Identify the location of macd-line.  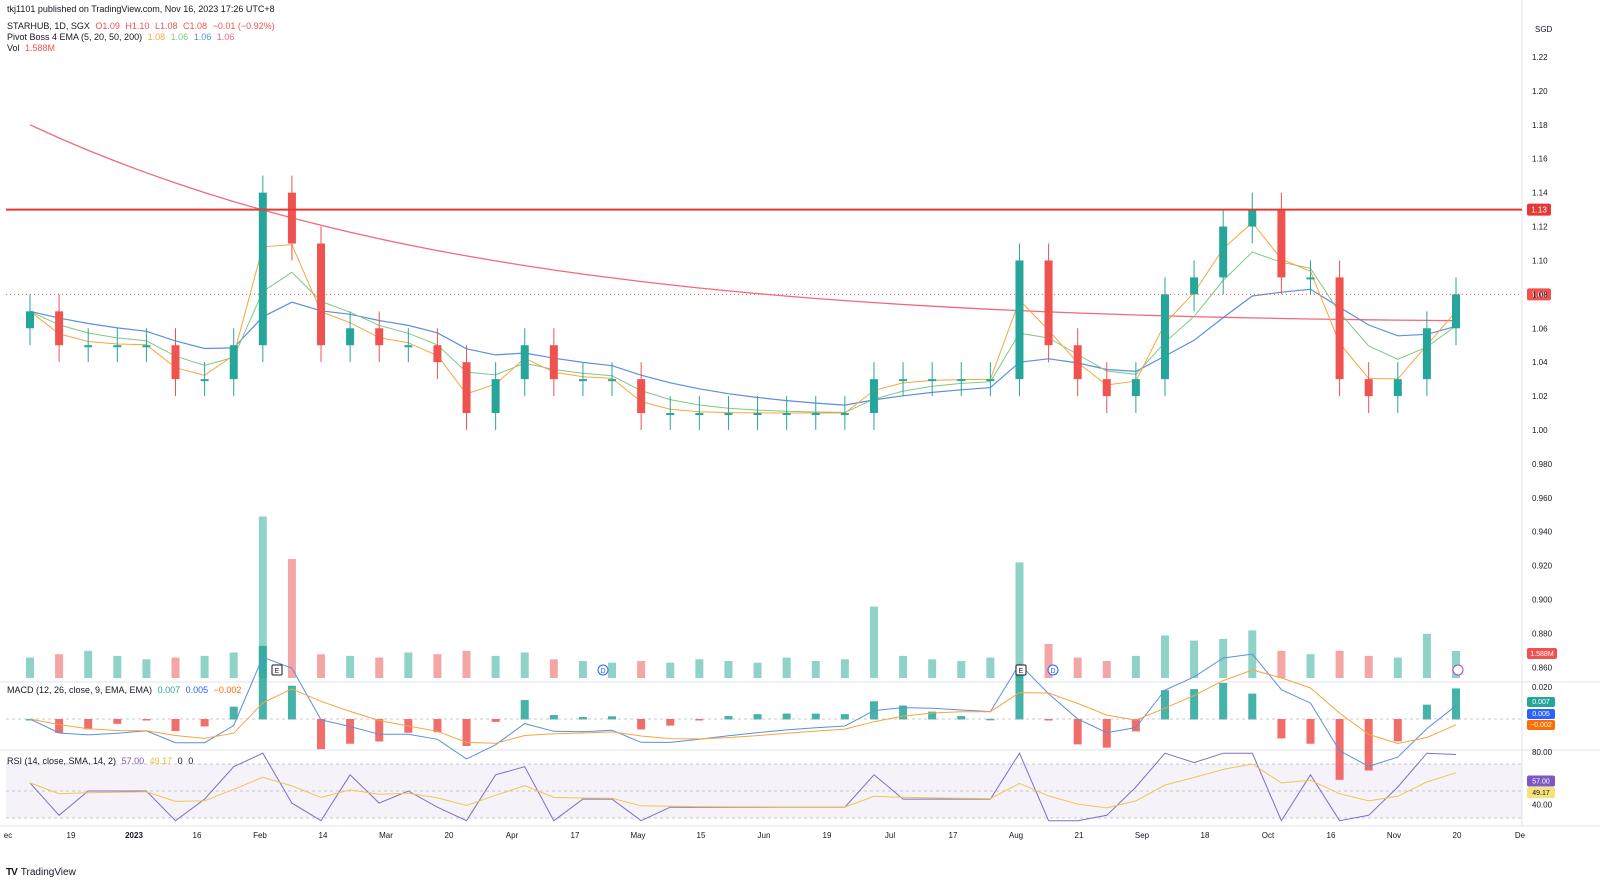
(743, 710).